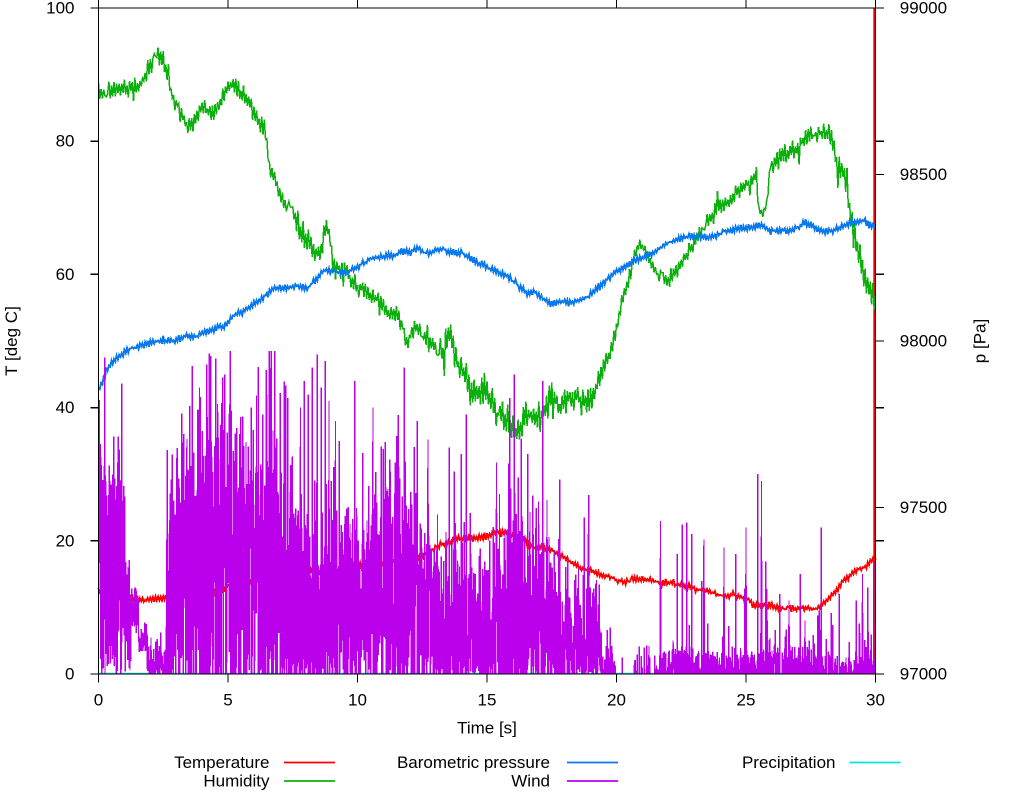  Describe the element at coordinates (923, 674) in the screenshot. I see `svg-text: 97000` at that location.